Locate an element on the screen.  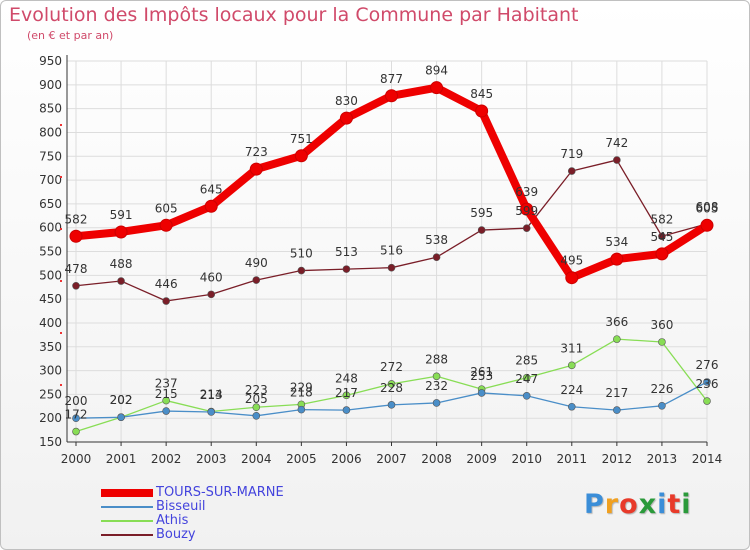
data-label: 272 is located at coordinates (391, 367).